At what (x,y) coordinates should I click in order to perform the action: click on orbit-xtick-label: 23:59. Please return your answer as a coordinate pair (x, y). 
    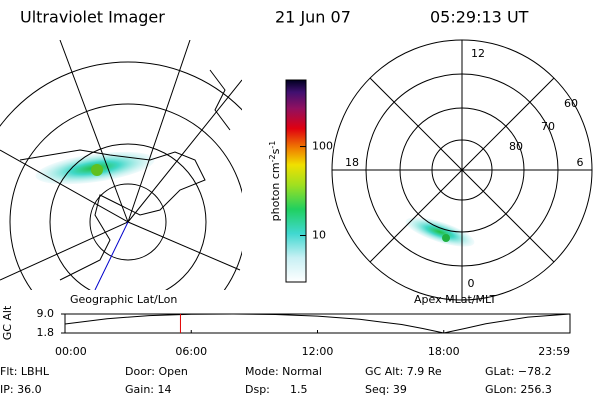
    Looking at the image, I should click on (554, 351).